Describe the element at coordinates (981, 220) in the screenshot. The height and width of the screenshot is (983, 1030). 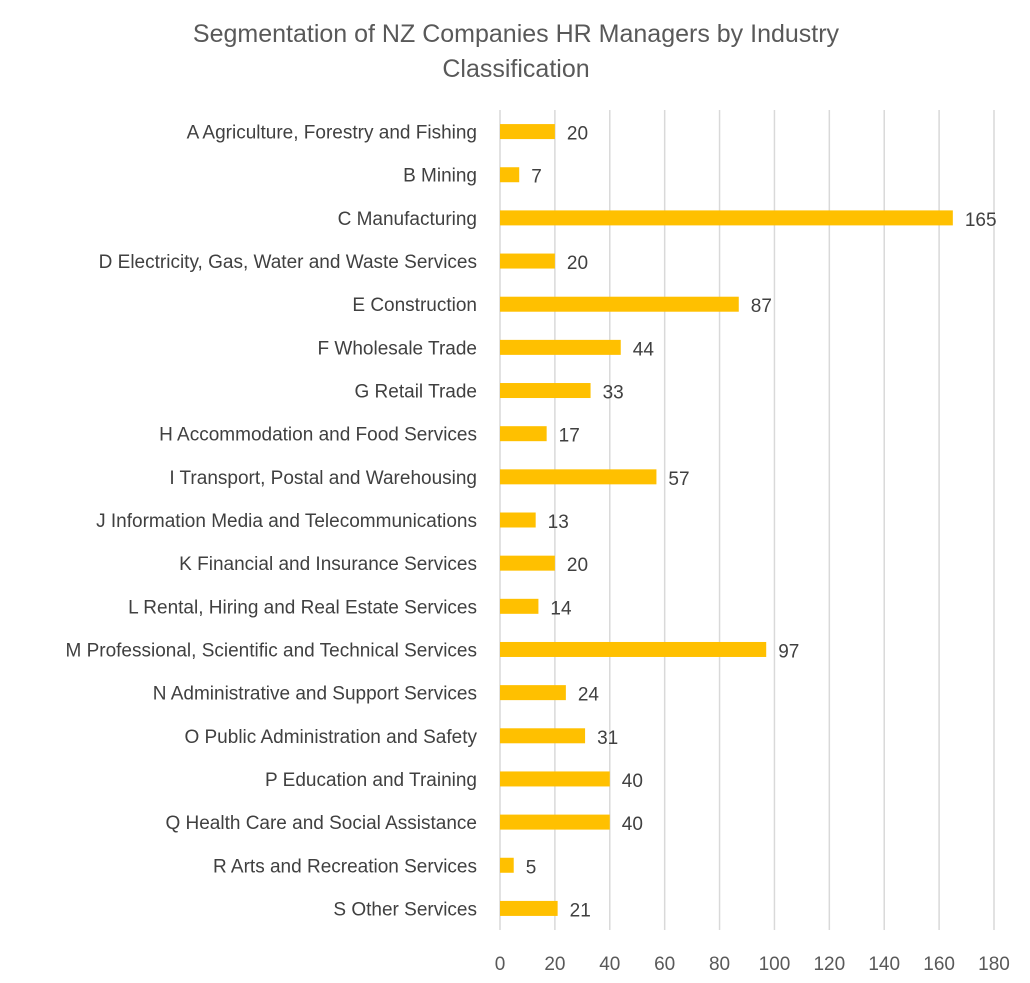
I see `data-label: 165` at that location.